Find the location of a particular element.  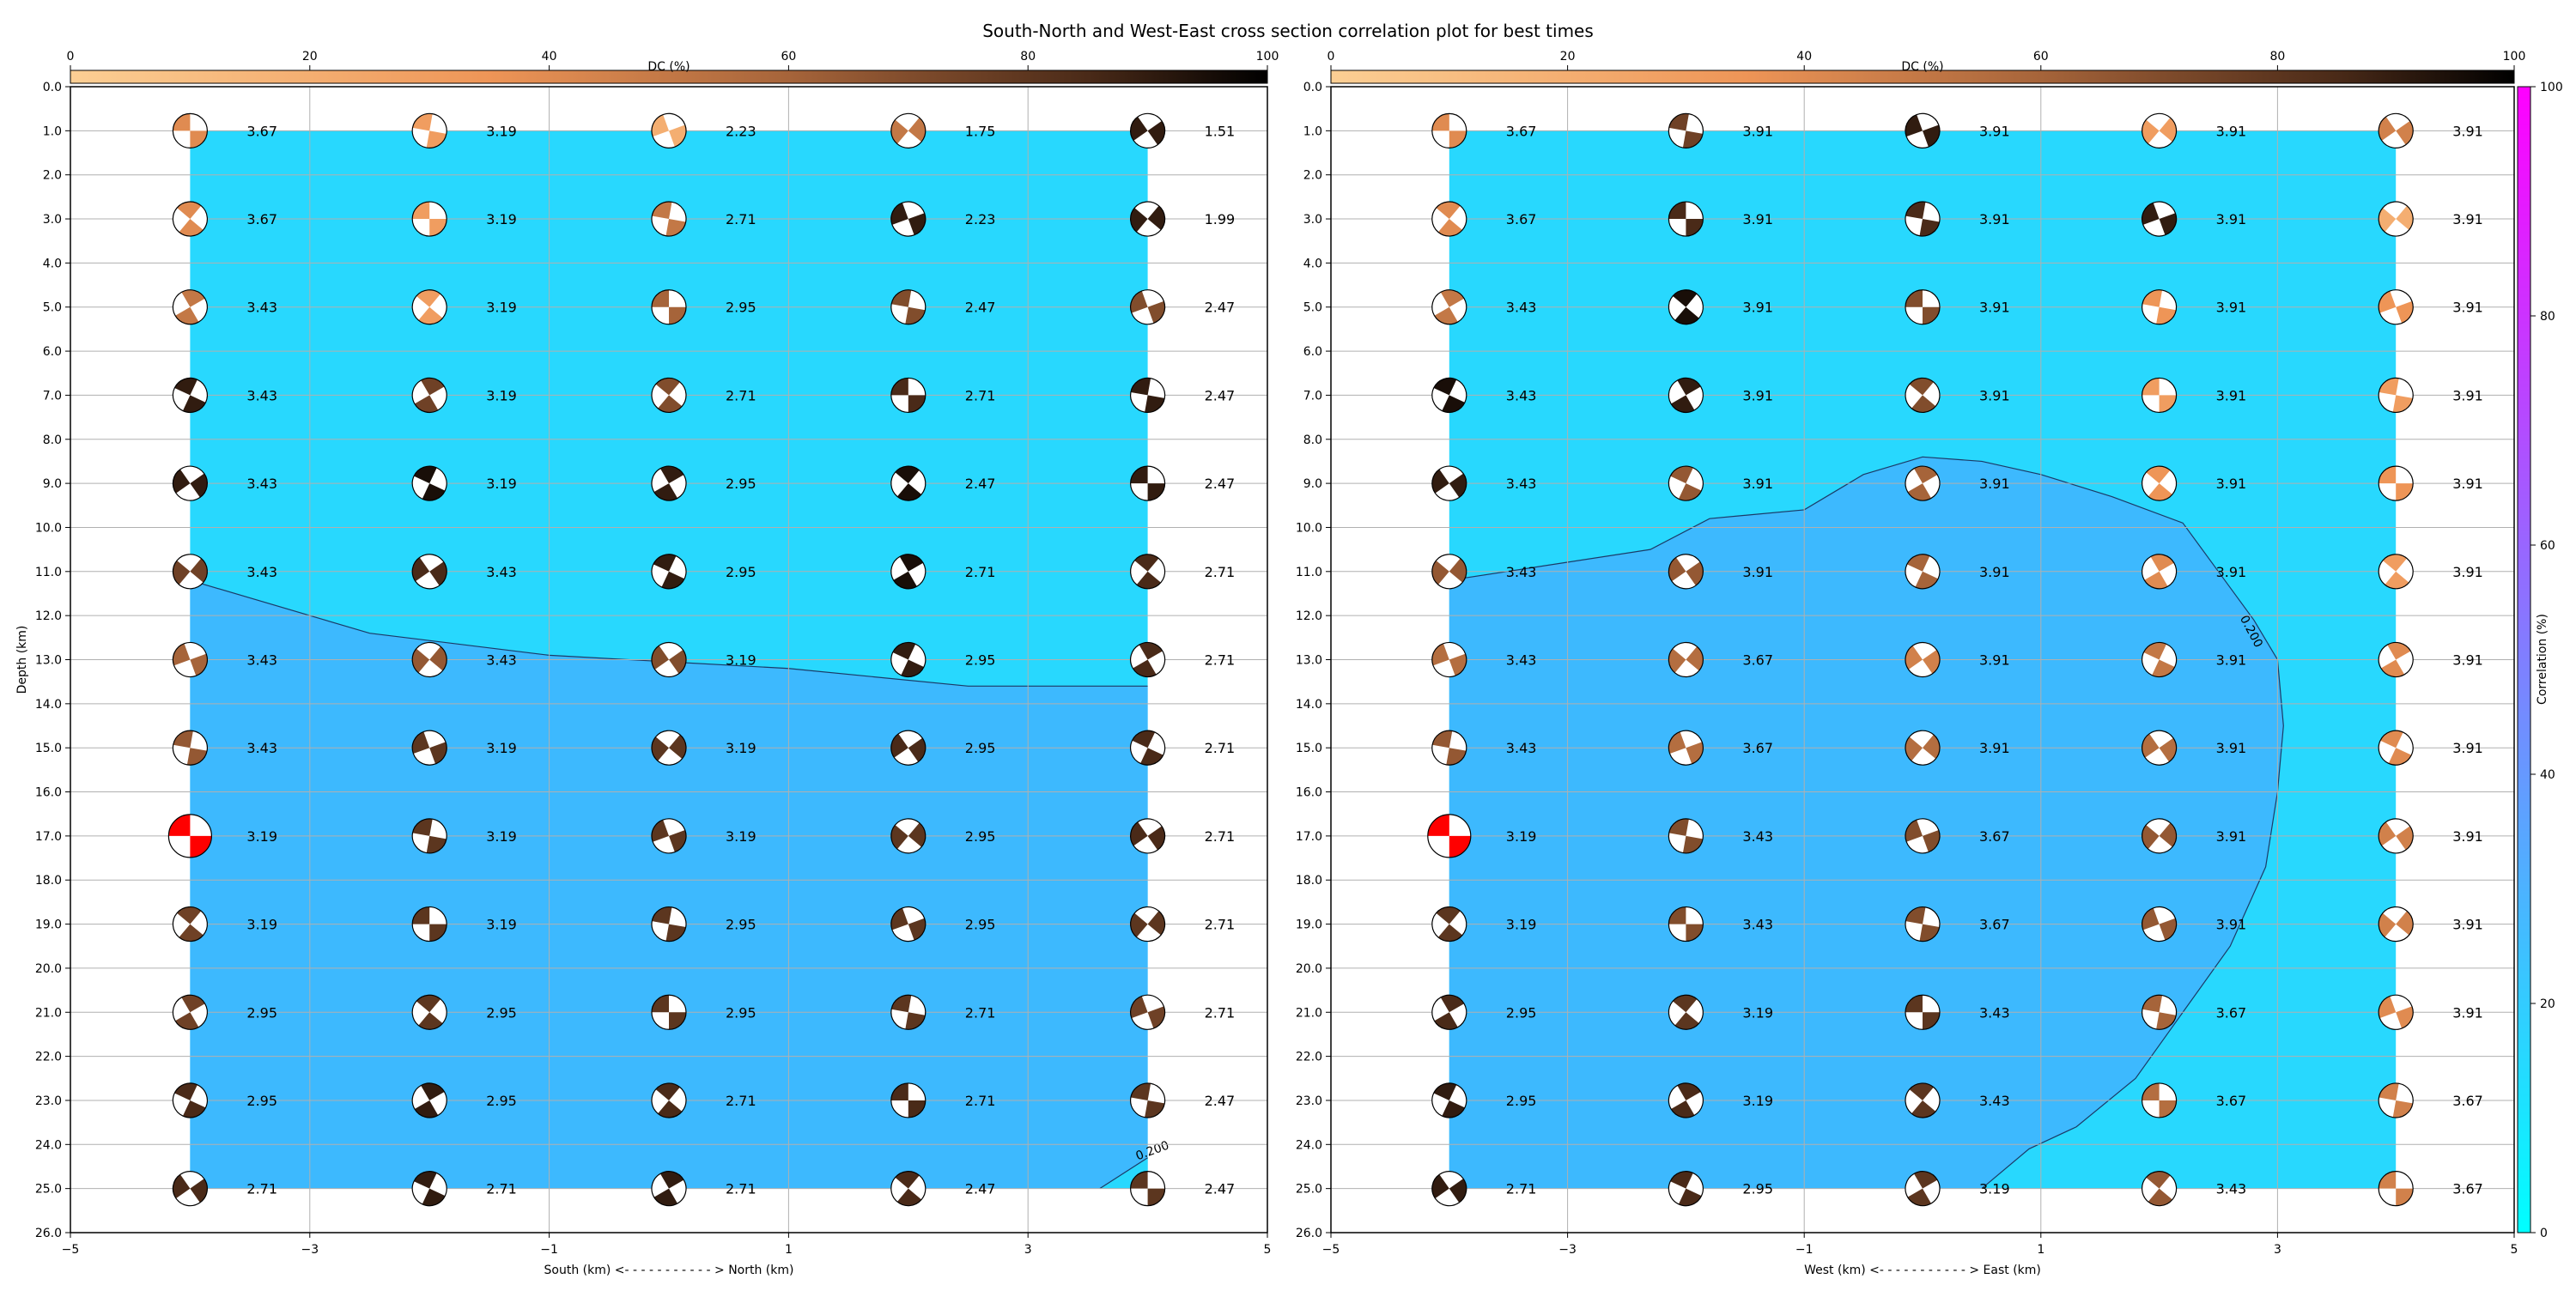

dc-colorbar-left-label: DC (%) is located at coordinates (669, 67).